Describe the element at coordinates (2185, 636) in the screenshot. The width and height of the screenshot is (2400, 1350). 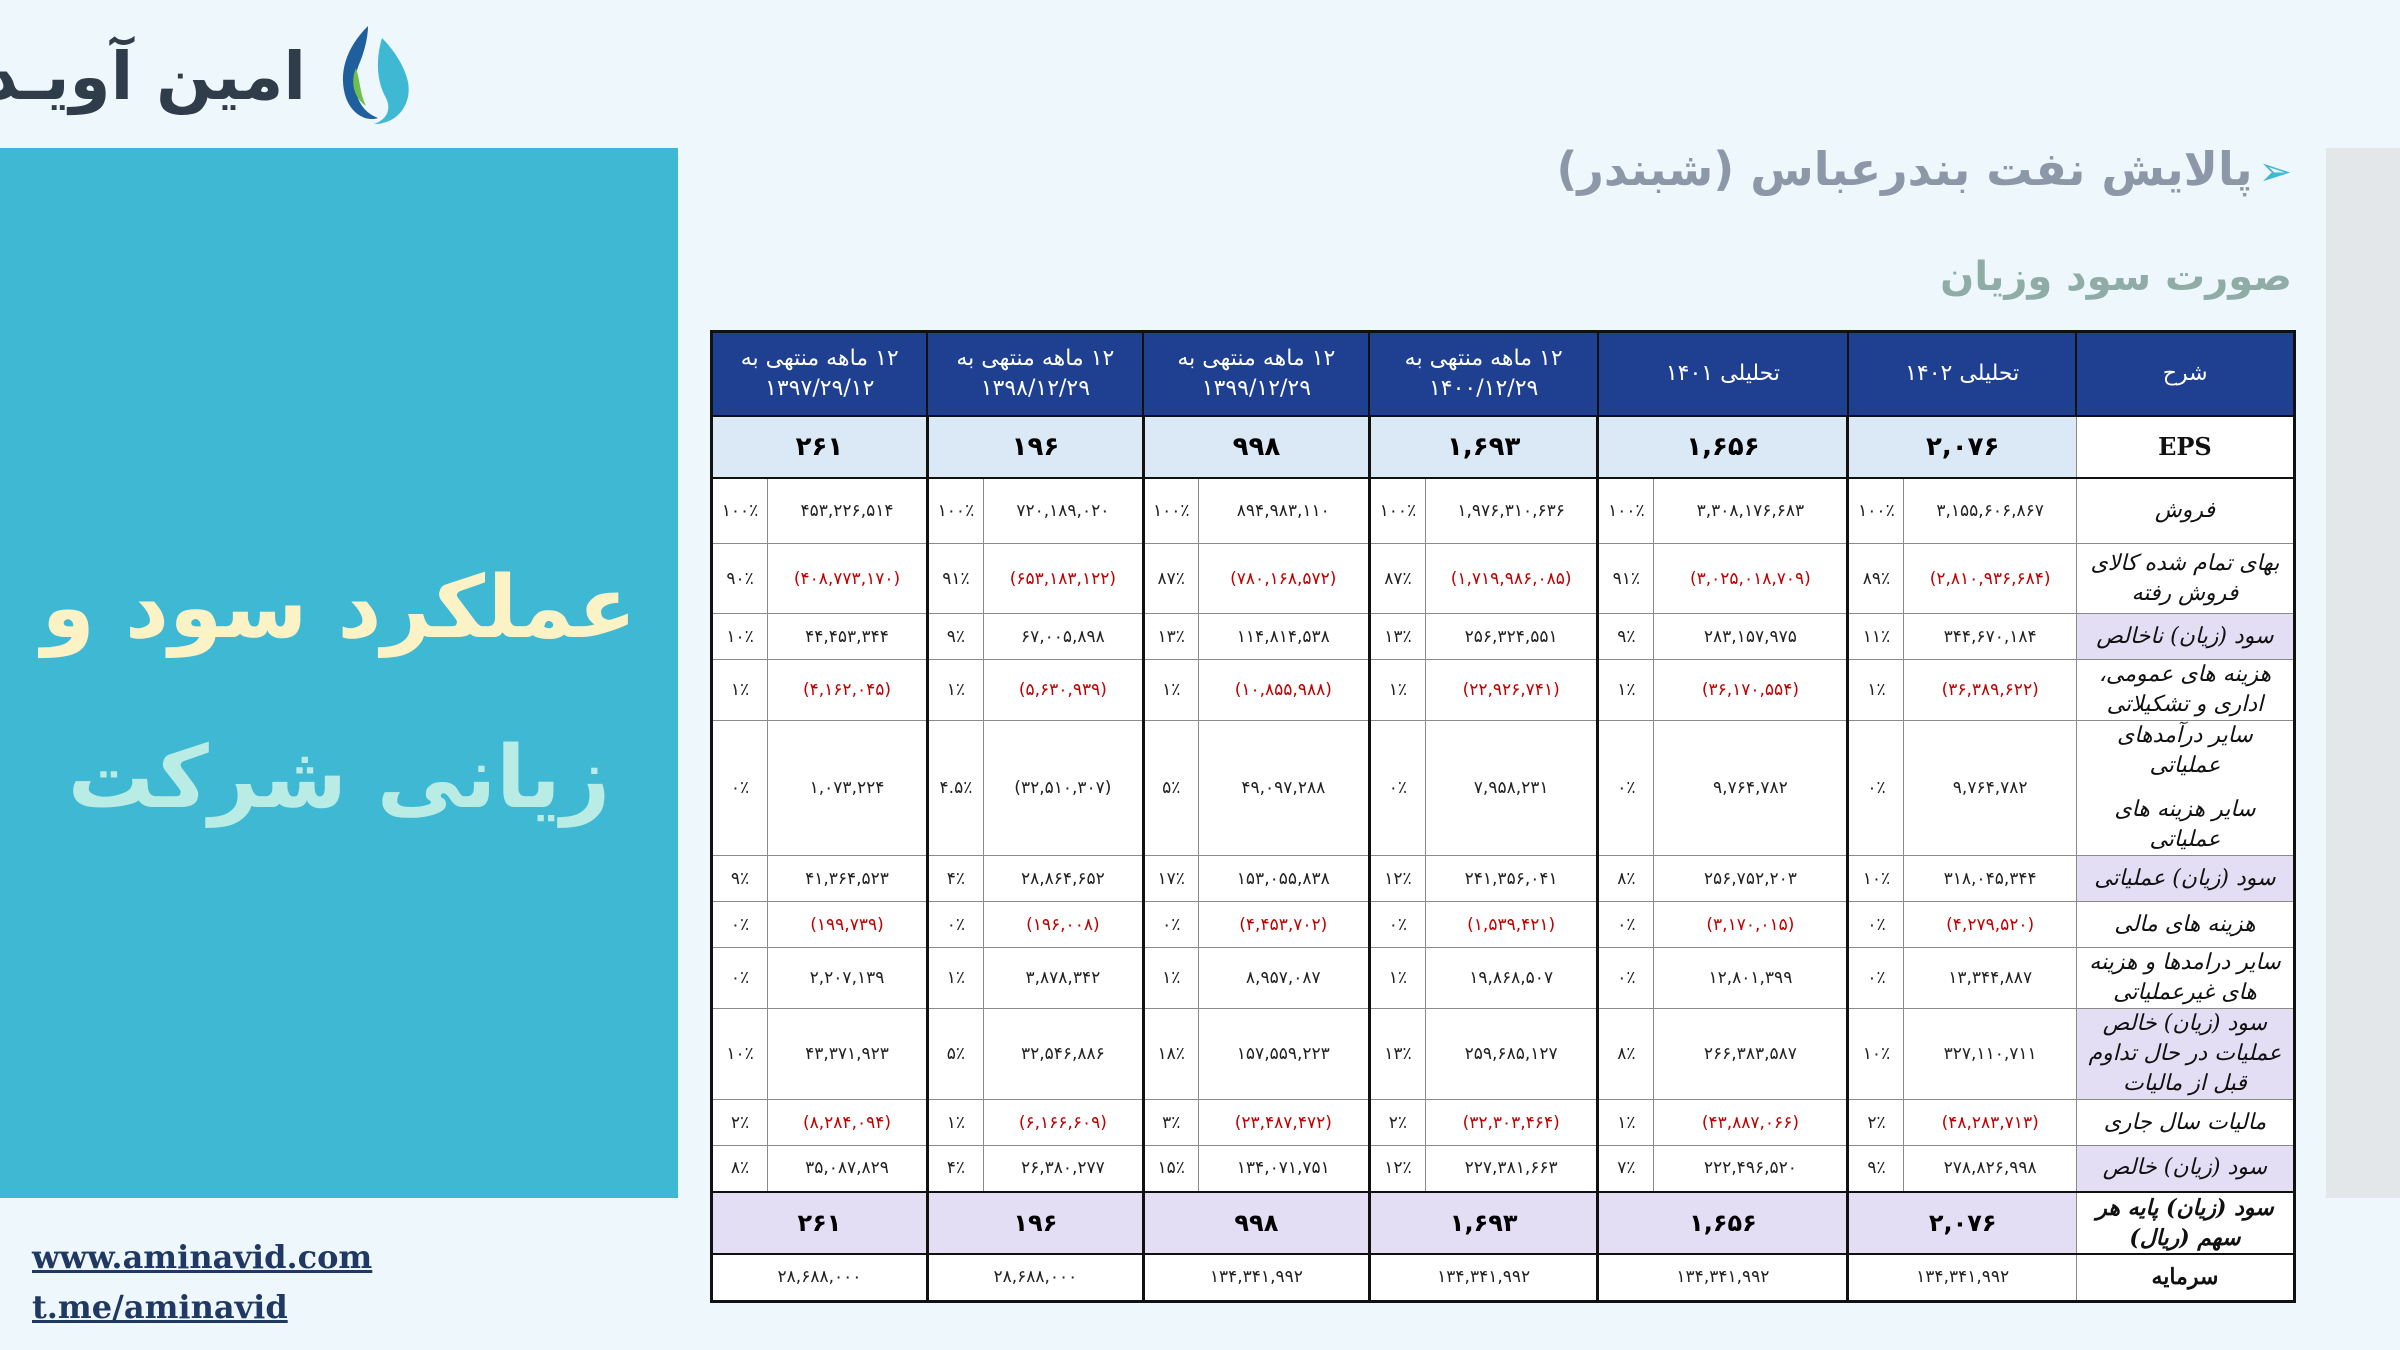
I see `row-label: سود (زیان) ناخالص` at that location.